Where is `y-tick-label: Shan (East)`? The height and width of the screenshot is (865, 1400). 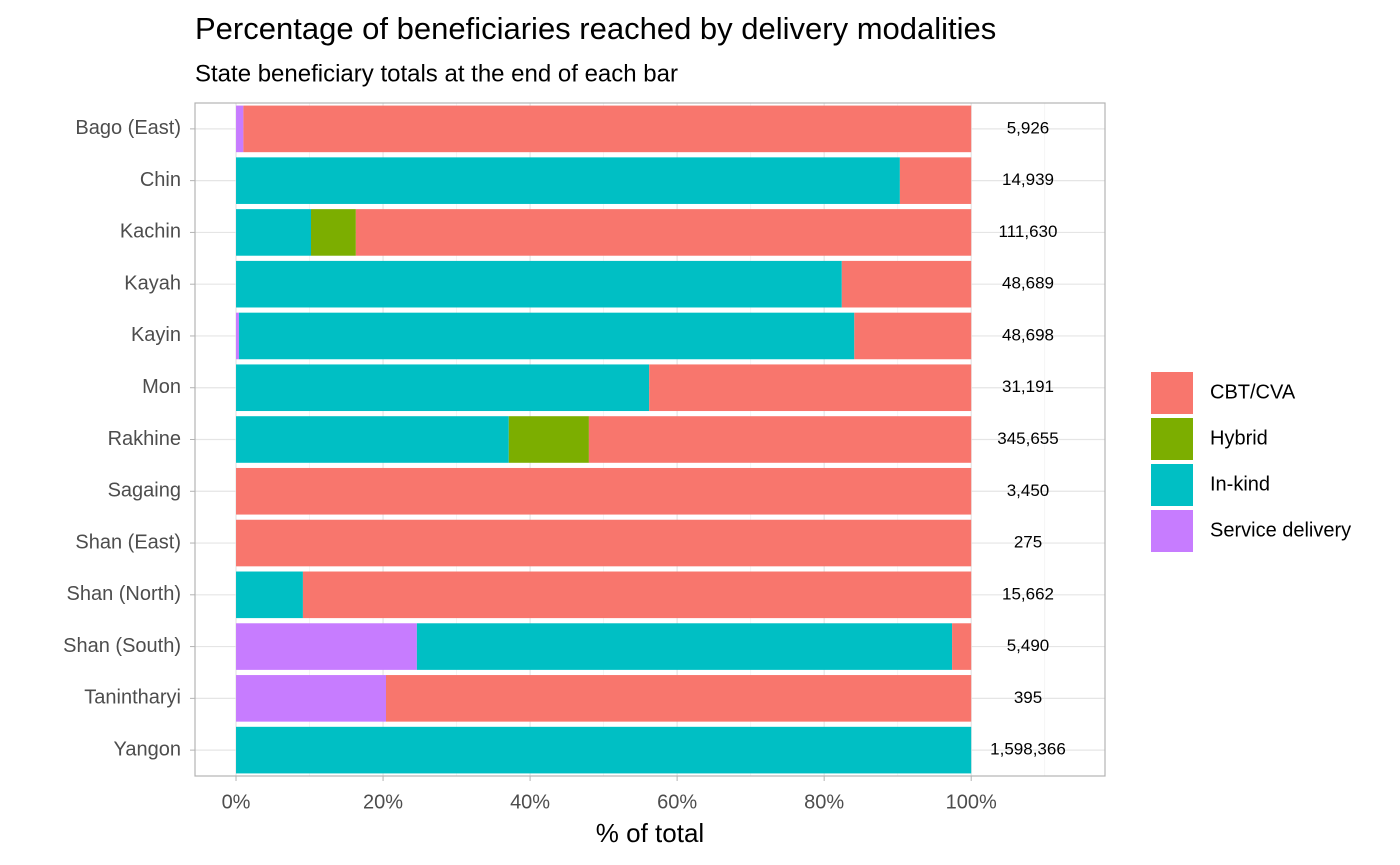
y-tick-label: Shan (East) is located at coordinates (128, 542).